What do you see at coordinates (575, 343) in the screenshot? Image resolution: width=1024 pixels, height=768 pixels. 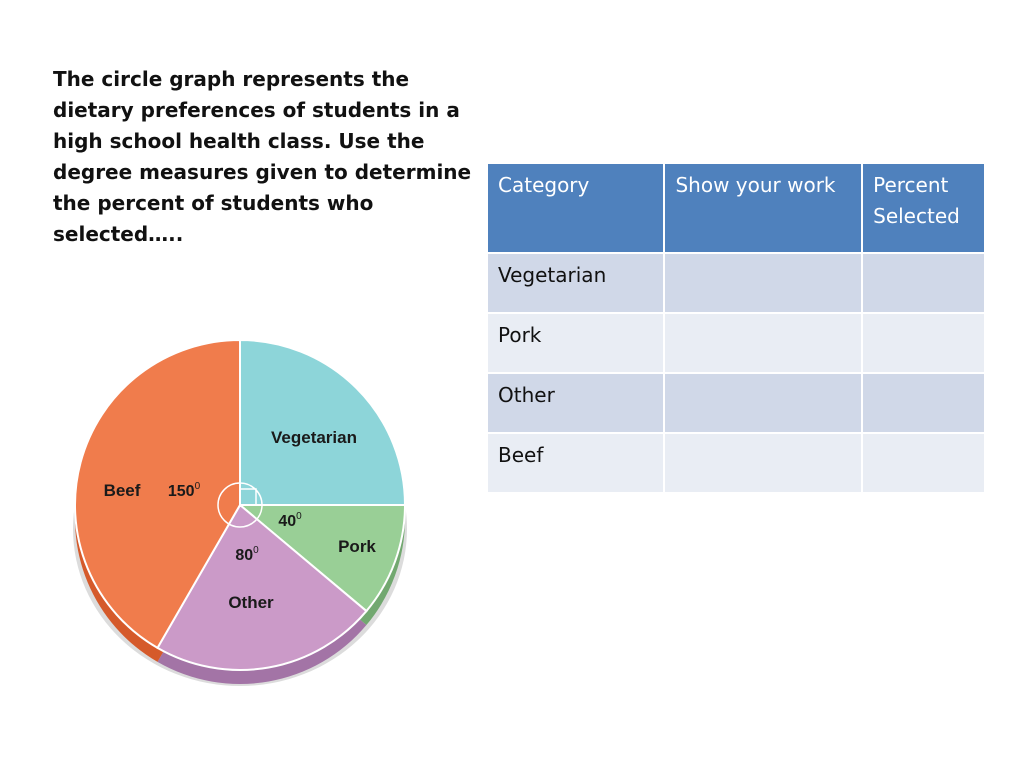 I see `category-cell: Pork` at bounding box center [575, 343].